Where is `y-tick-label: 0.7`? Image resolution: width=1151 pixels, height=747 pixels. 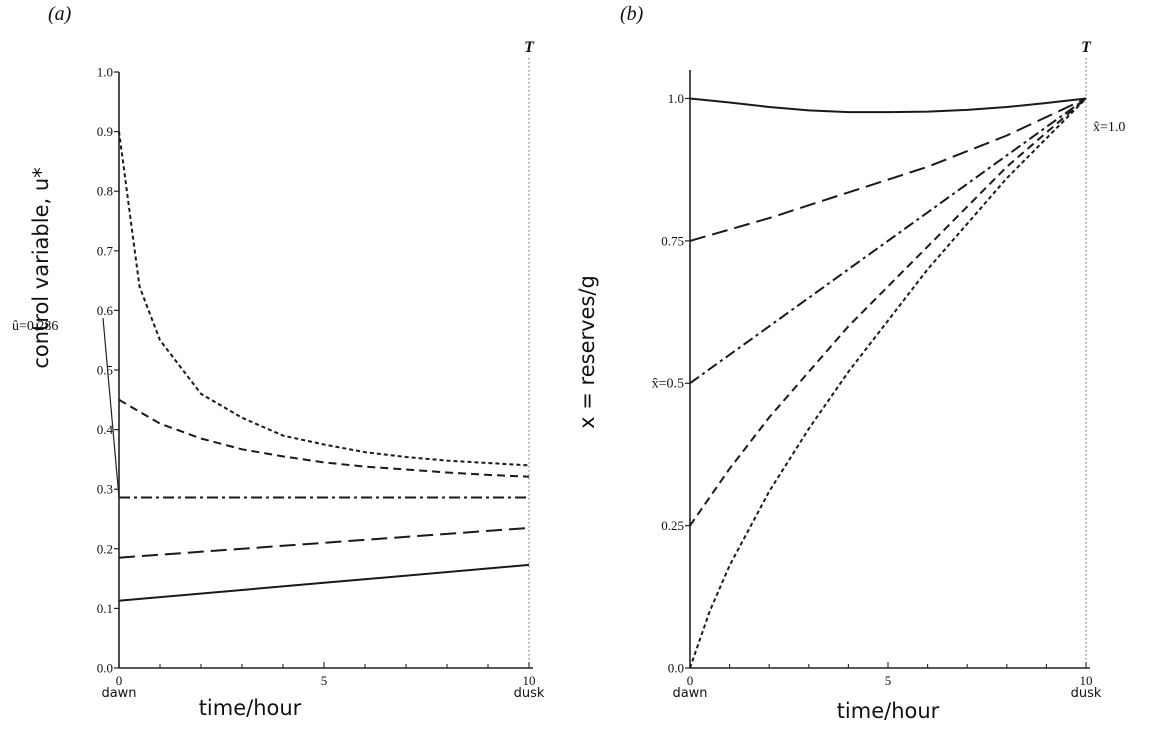
y-tick-label: 0.7 is located at coordinates (105, 250).